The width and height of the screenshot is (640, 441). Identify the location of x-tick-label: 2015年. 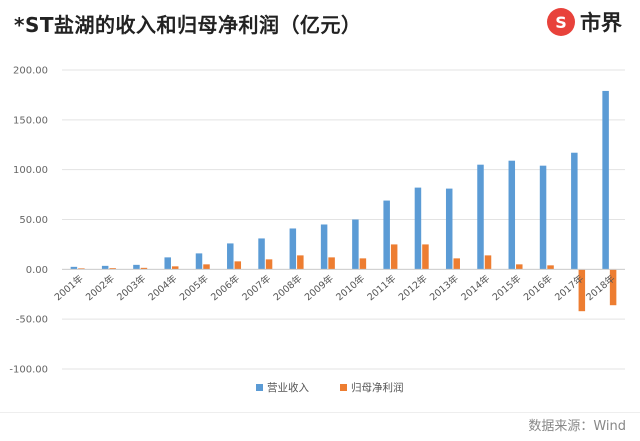
(507, 287).